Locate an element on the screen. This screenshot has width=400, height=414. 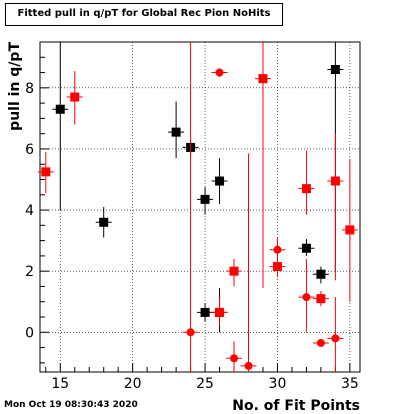
x-tick-label: 25 is located at coordinates (205, 384).